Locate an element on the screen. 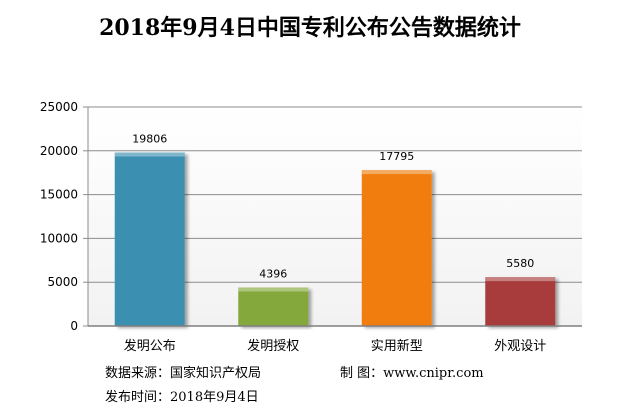 This screenshot has width=620, height=420. y-tick-label: 15000 is located at coordinates (59, 195).